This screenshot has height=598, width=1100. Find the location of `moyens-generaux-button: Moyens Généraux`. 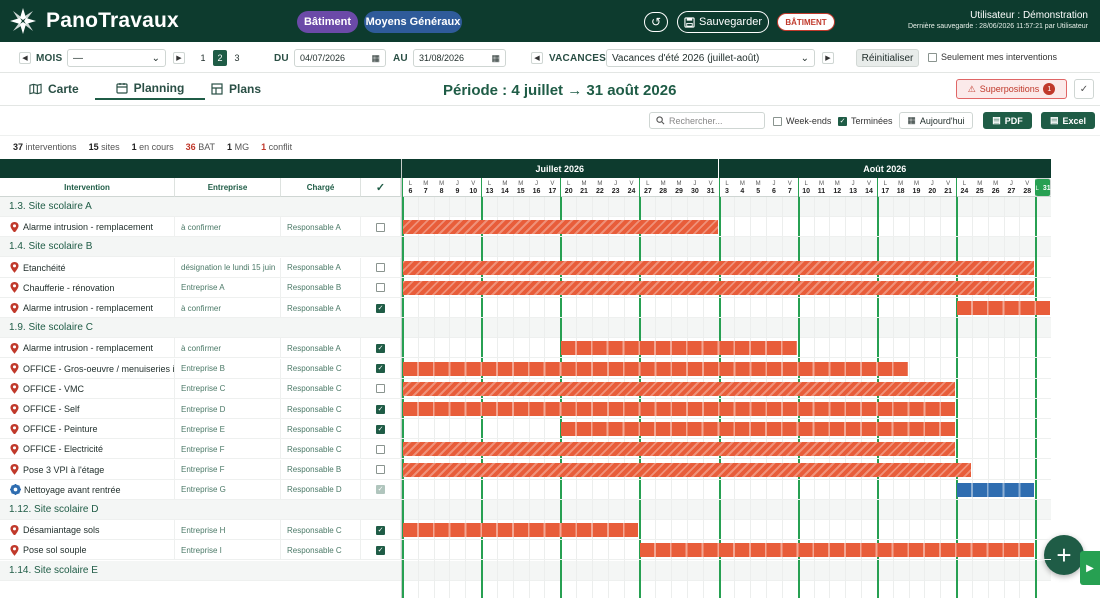

moyens-generaux-button: Moyens Généraux is located at coordinates (413, 22).